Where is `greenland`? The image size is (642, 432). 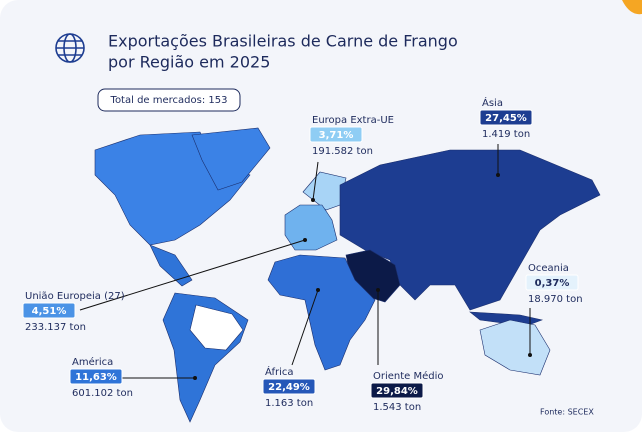 greenland is located at coordinates (231, 159).